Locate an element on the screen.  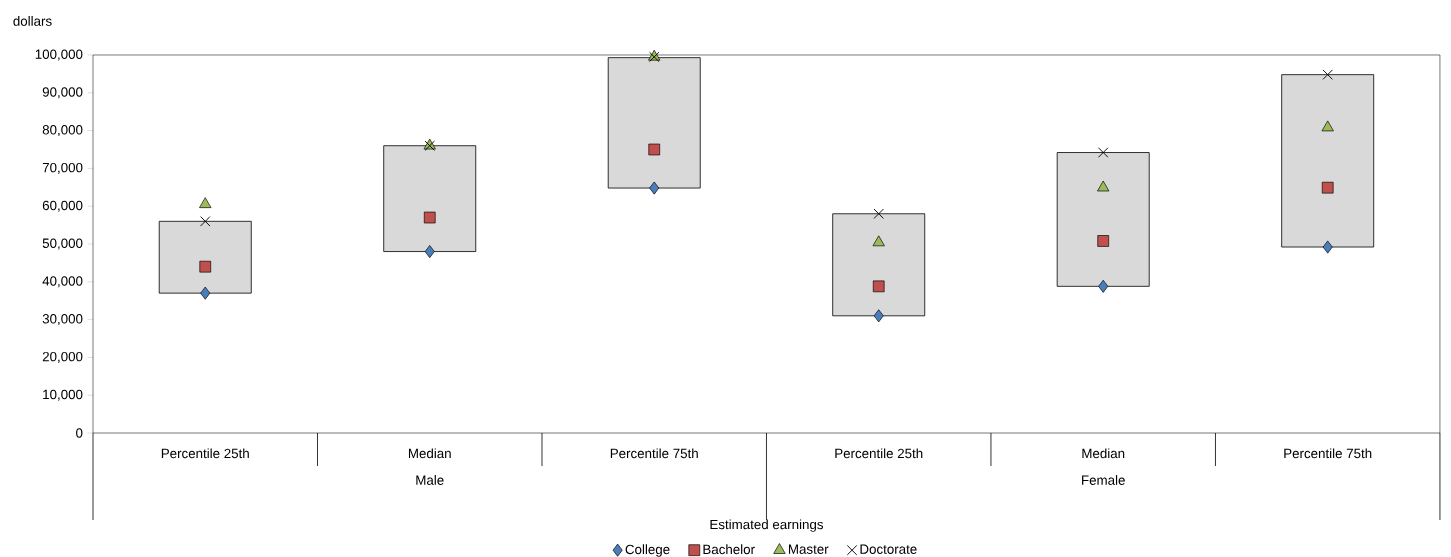
legend-label: Doctorate is located at coordinates (888, 549).